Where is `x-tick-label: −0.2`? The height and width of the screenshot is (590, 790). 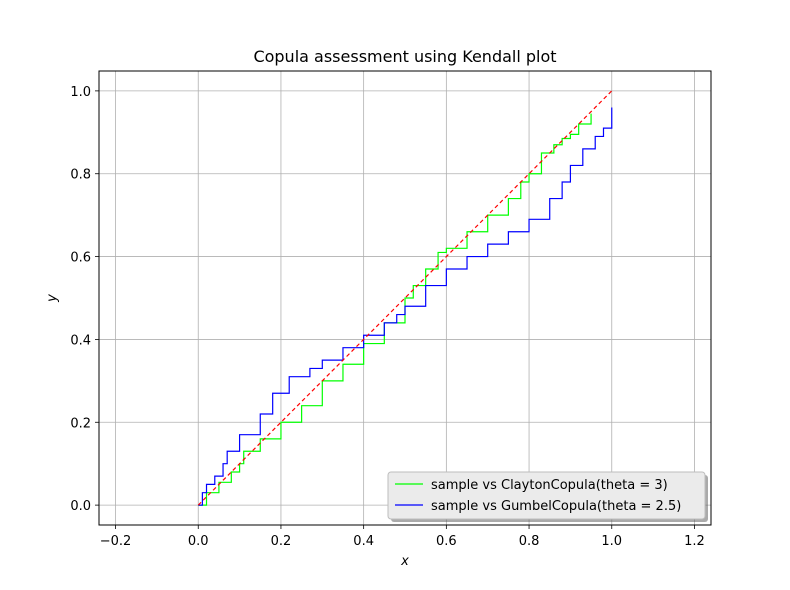
x-tick-label: −0.2 is located at coordinates (116, 541).